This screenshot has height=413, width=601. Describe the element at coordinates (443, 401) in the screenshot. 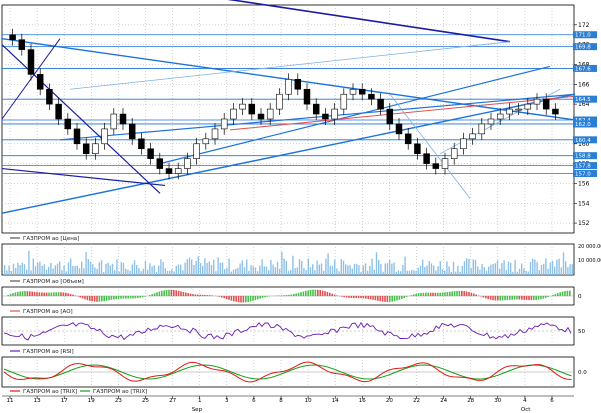

I see `date-tick-label: 24` at that location.